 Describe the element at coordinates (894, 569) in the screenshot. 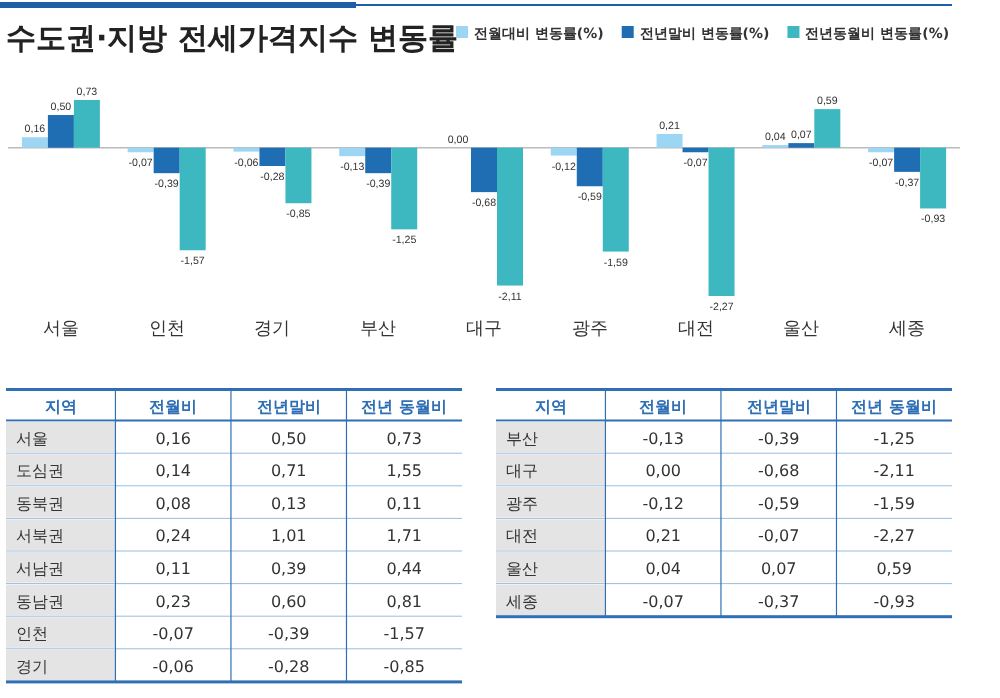

I see `data-label: 0,59` at that location.